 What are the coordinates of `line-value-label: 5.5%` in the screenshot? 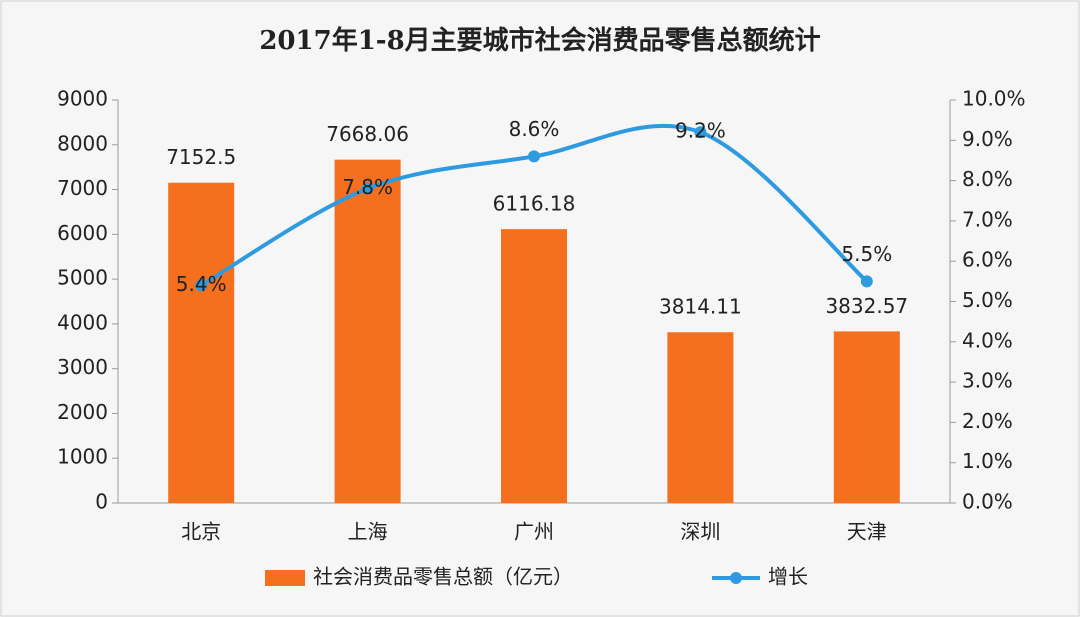 It's located at (866, 254).